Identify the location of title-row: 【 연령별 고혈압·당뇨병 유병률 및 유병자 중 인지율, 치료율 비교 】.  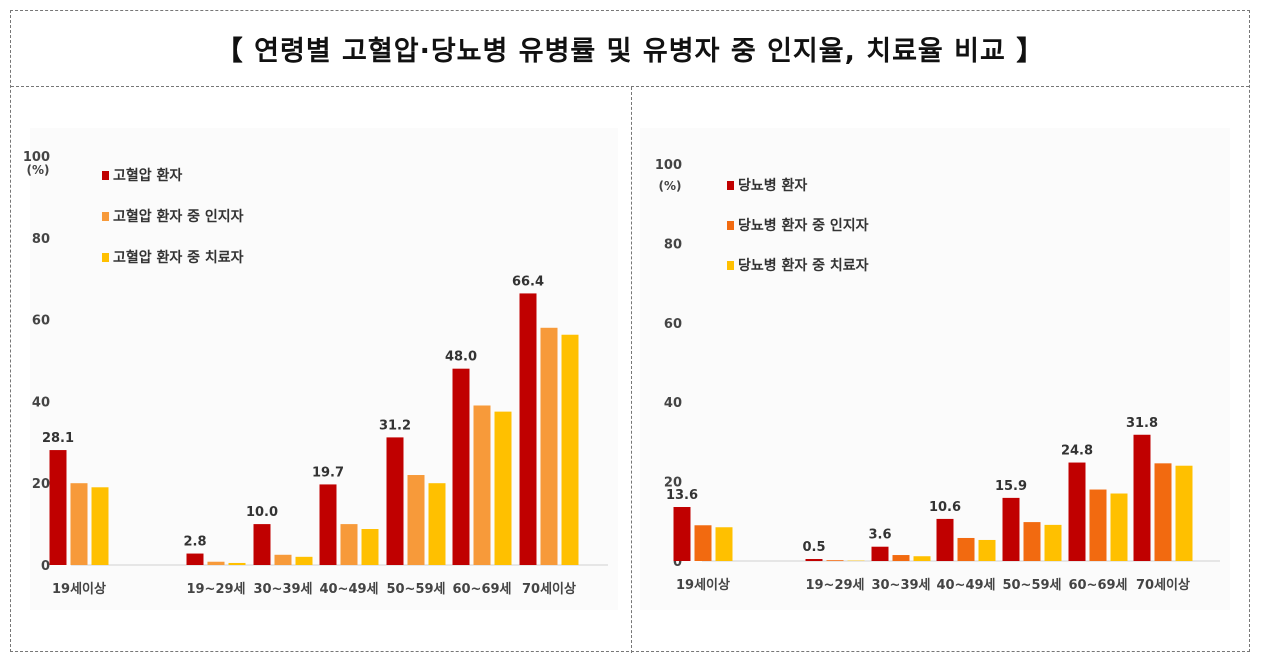
(630, 49).